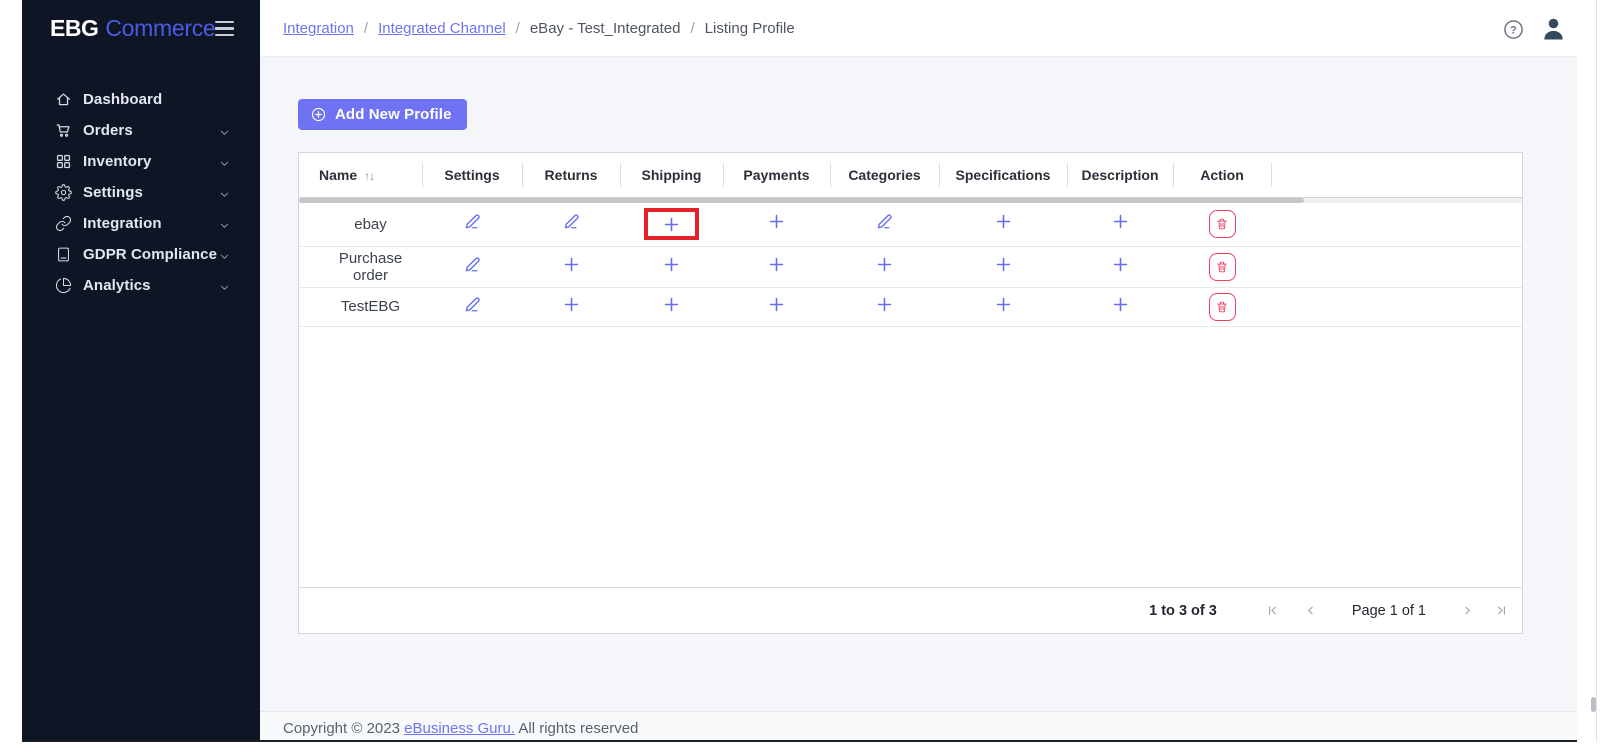 This screenshot has width=1601, height=755. Describe the element at coordinates (1388, 610) in the screenshot. I see `pagination-page-label: Page 1 of 1` at that location.